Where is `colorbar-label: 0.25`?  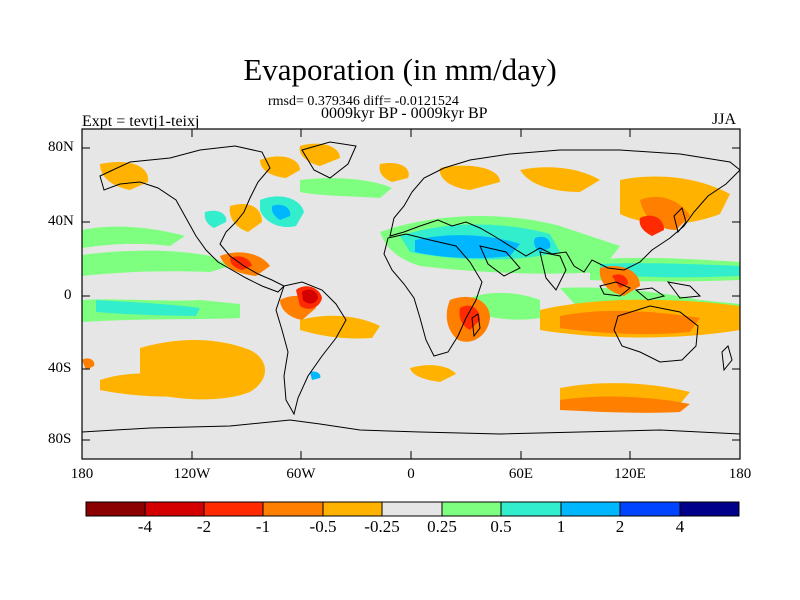 colorbar-label: 0.25 is located at coordinates (442, 526).